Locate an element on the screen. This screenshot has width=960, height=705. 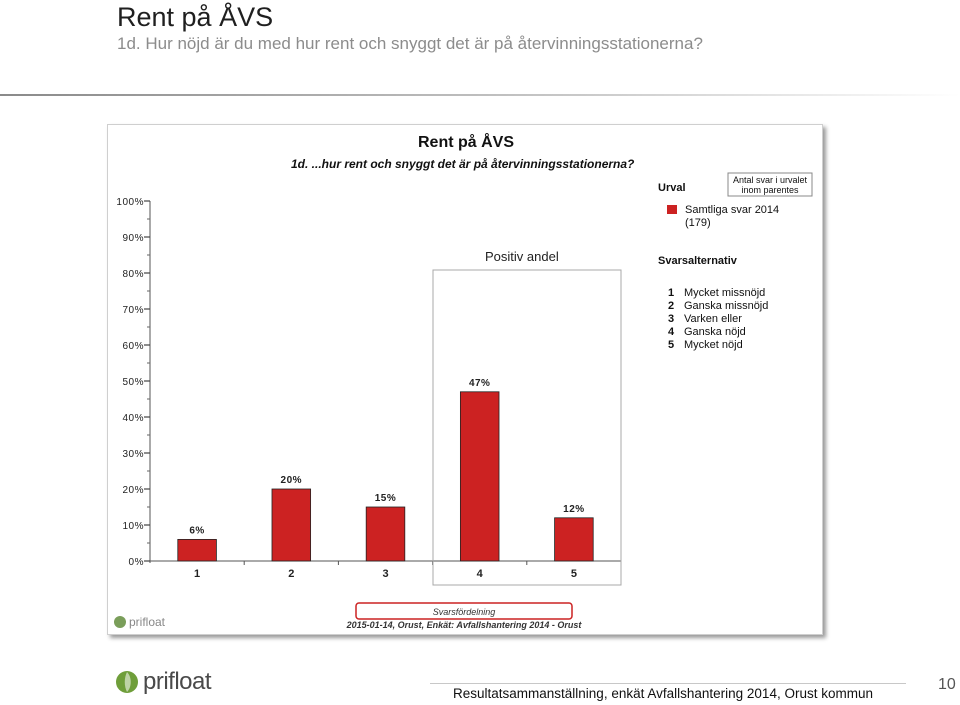
x-axis-label: Svarsfördelning is located at coordinates (464, 612).